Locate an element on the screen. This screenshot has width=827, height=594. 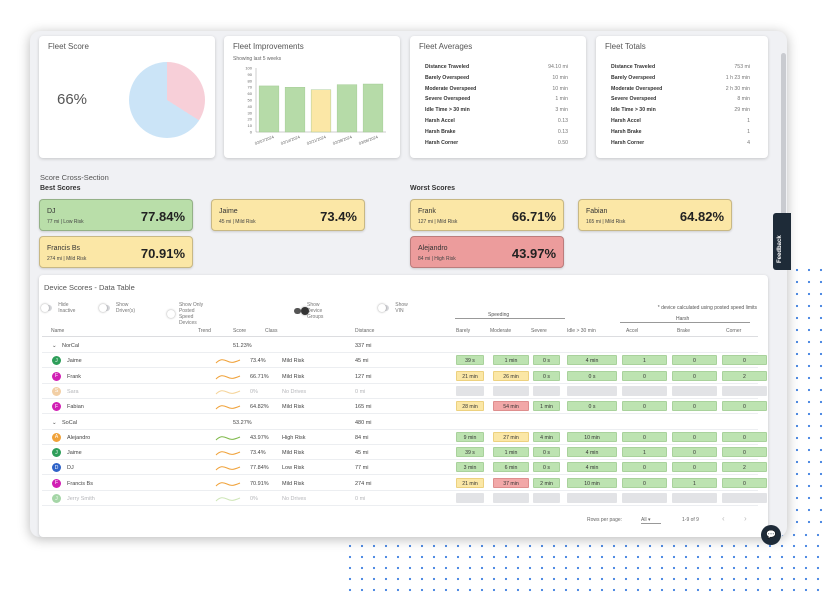
col-accel: Accel is located at coordinates (632, 331).